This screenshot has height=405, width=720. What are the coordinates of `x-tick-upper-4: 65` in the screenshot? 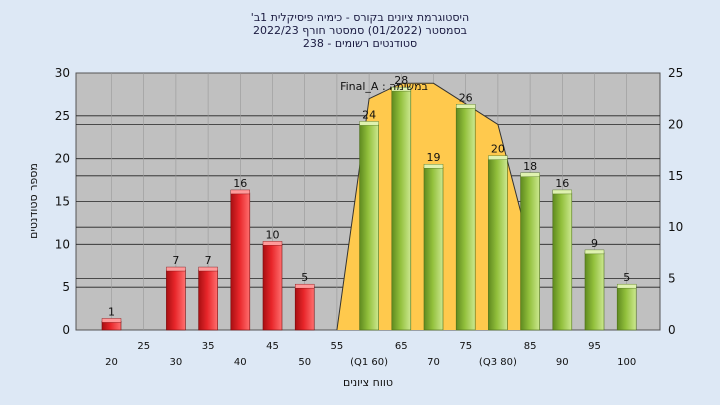 It's located at (401, 346).